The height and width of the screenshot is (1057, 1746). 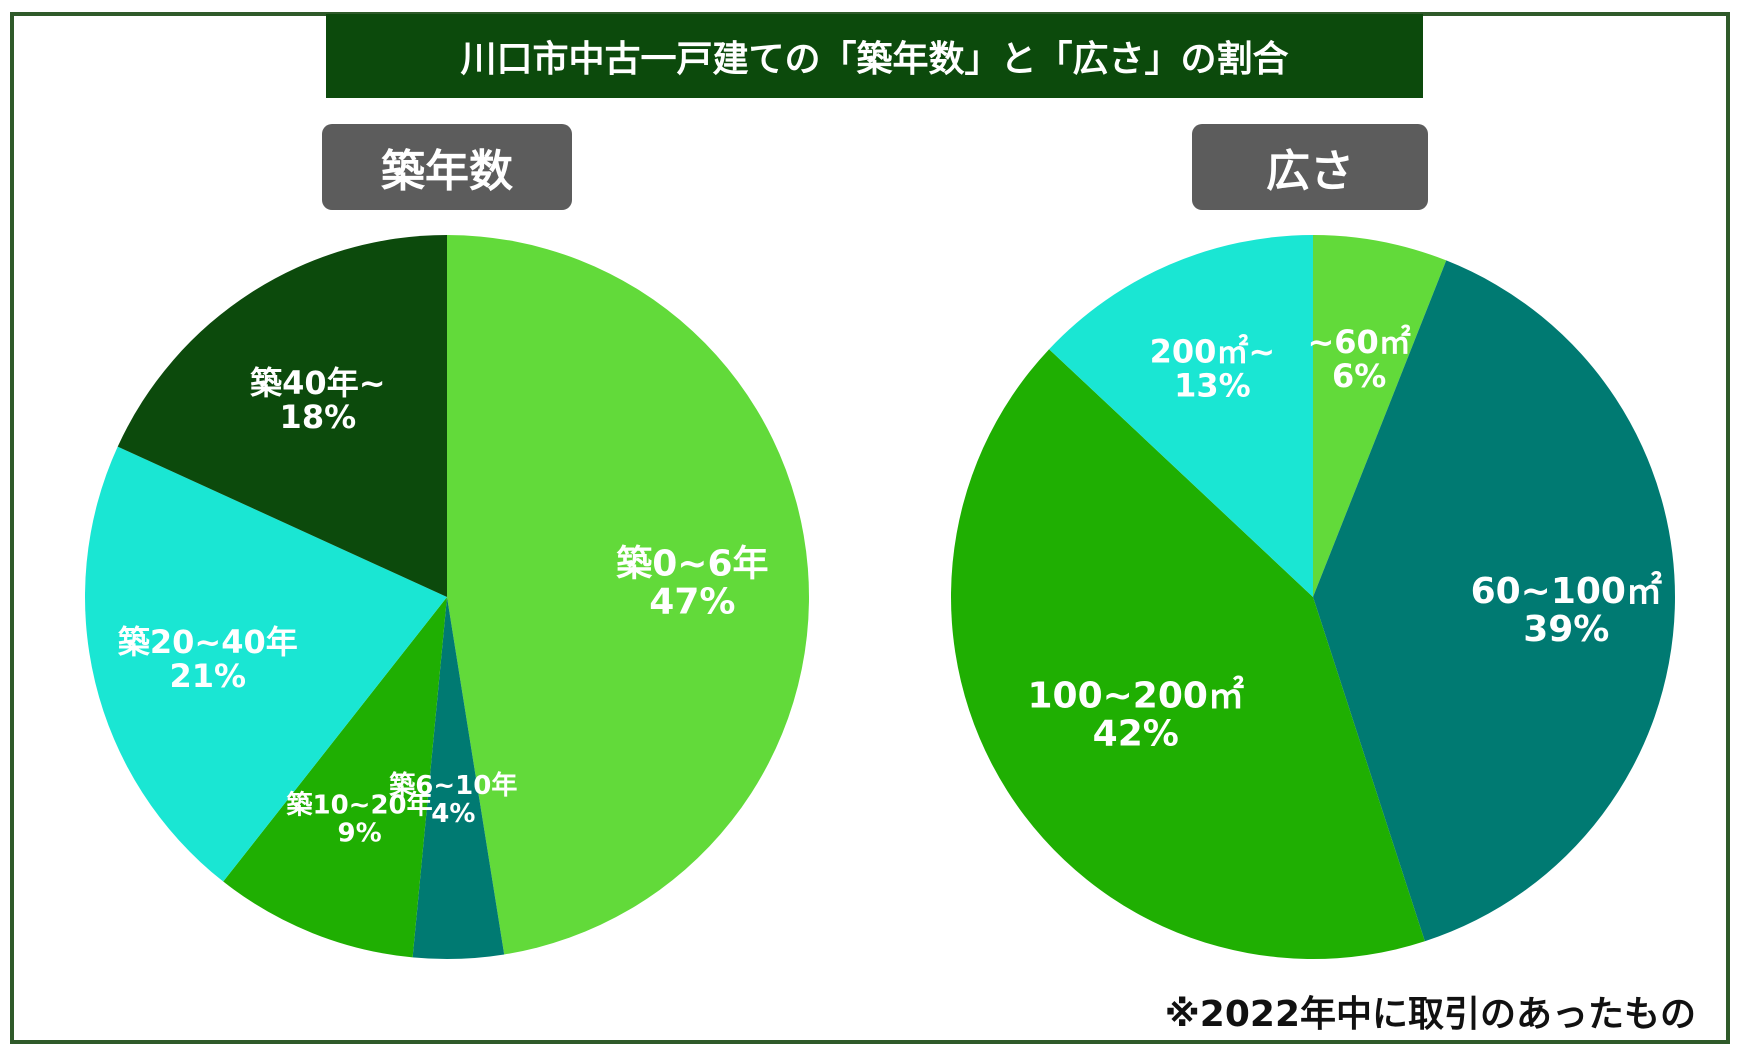 I want to click on slice-label: 築40年~, so click(x=317, y=383).